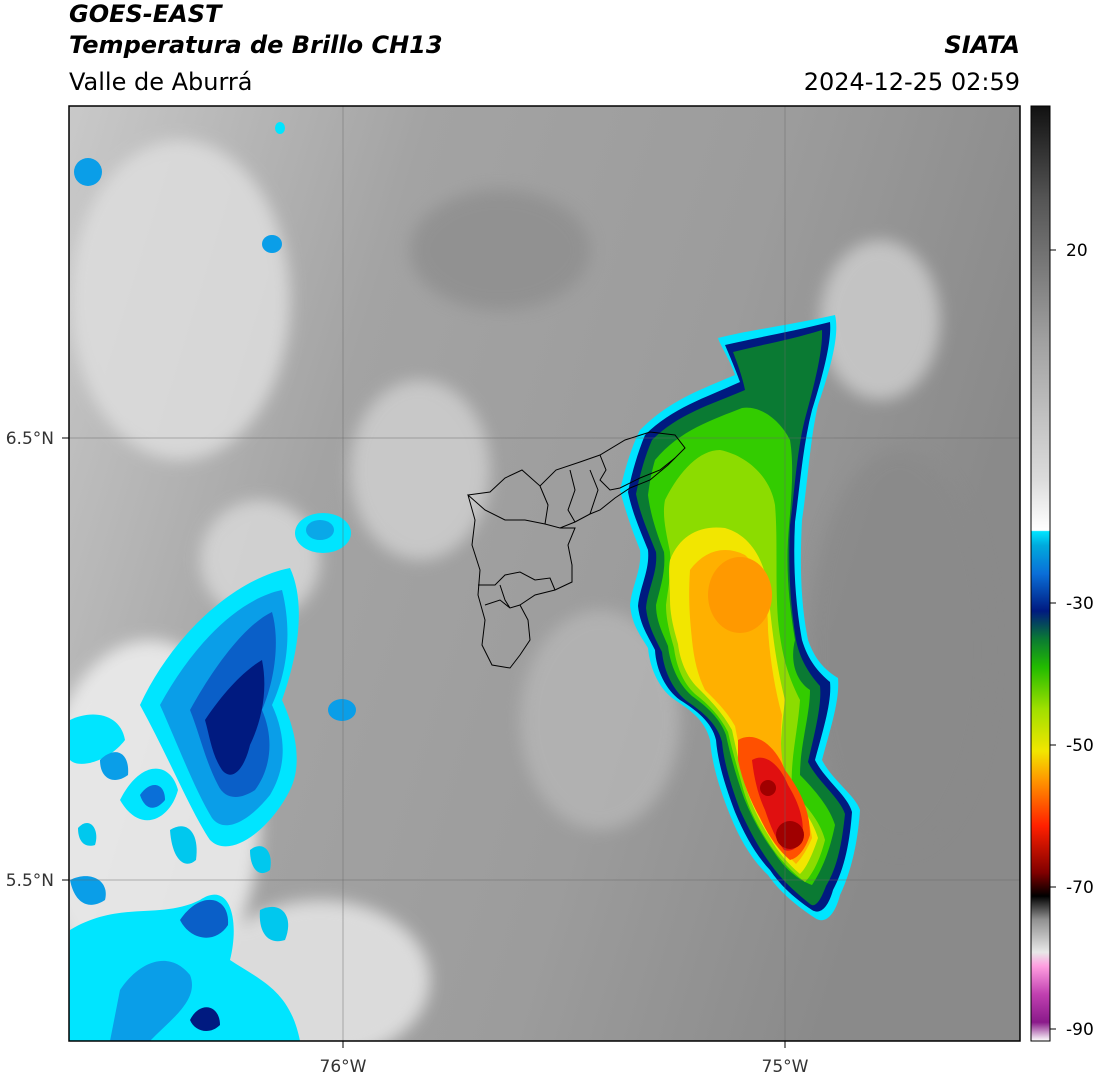 This screenshot has height=1078, width=1094. I want to click on lat-label-5-5: 5.5°N, so click(30, 881).